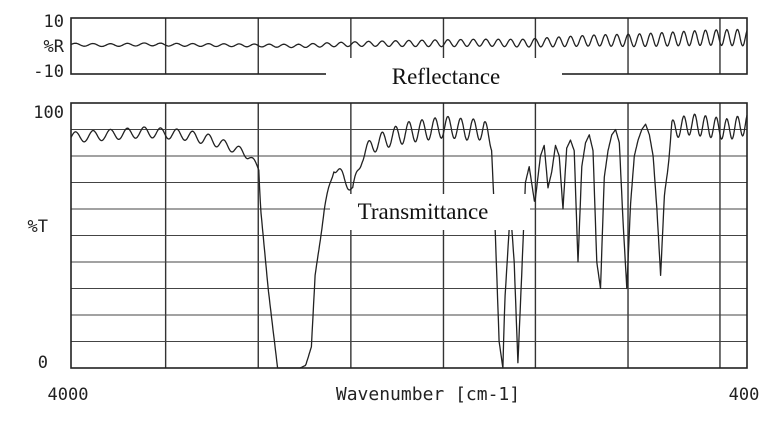  I want to click on transmittance-ylabel: %T, so click(38, 227).